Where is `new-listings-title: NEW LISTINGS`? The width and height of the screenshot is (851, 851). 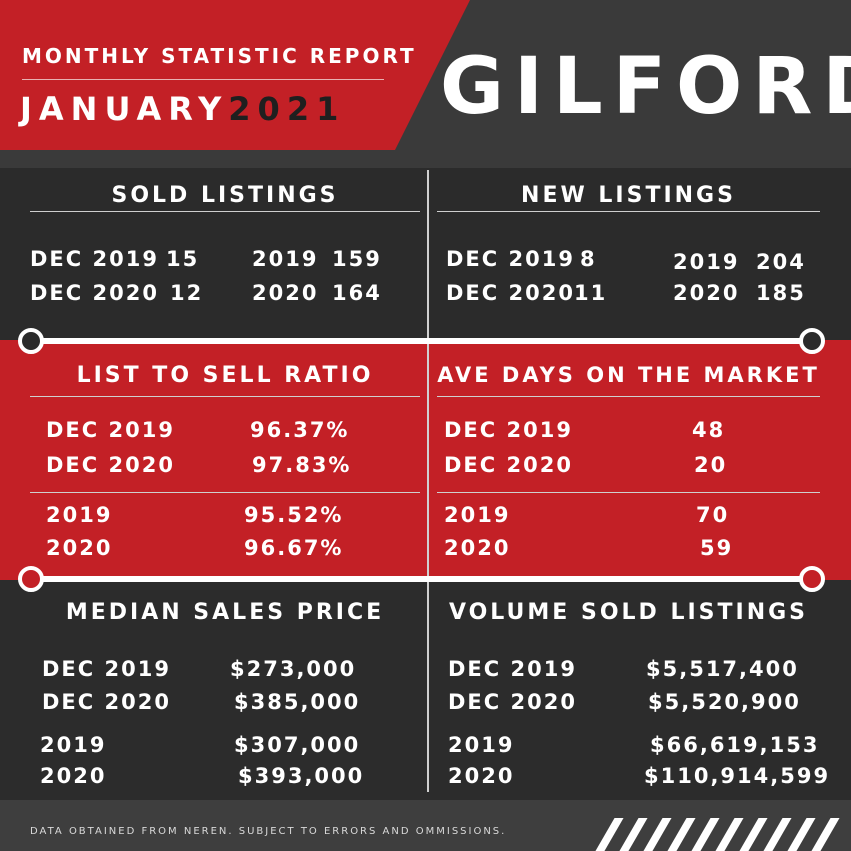
new-listings-title: NEW LISTINGS is located at coordinates (628, 195).